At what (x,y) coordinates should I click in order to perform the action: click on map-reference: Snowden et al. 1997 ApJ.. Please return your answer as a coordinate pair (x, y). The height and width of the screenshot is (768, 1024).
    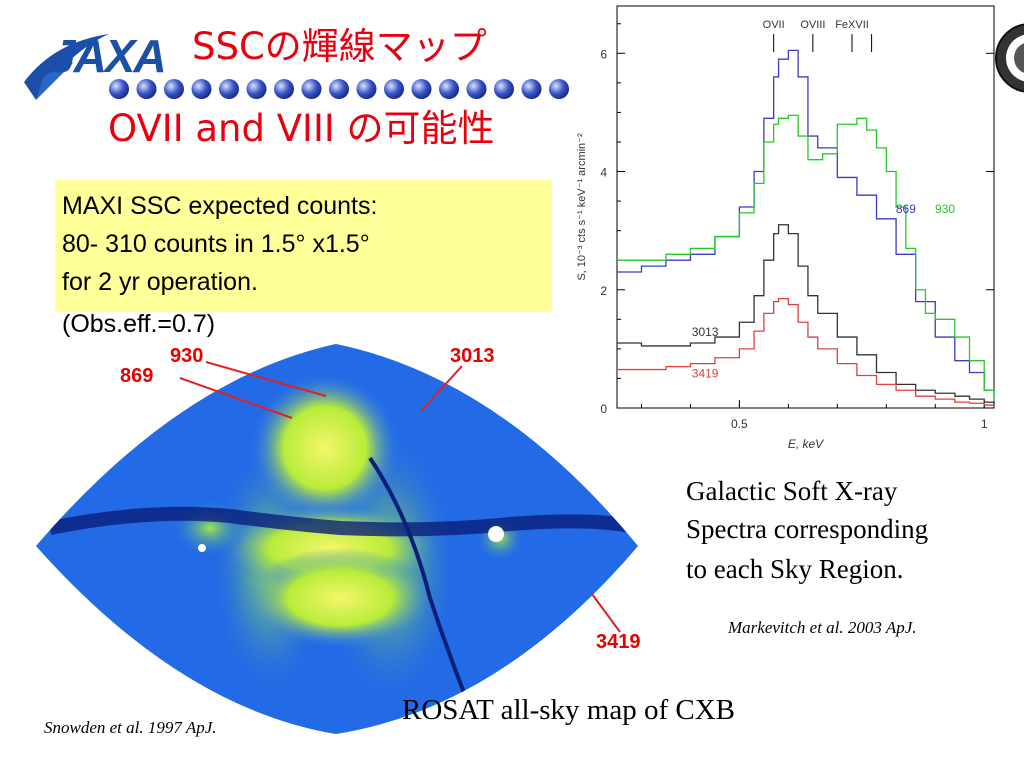
    Looking at the image, I should click on (130, 727).